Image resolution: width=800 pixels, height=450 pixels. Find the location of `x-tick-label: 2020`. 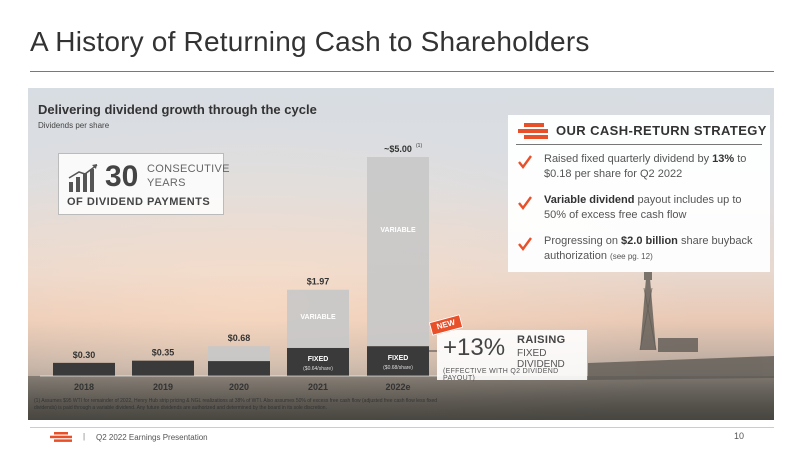

x-tick-label: 2020 is located at coordinates (239, 387).